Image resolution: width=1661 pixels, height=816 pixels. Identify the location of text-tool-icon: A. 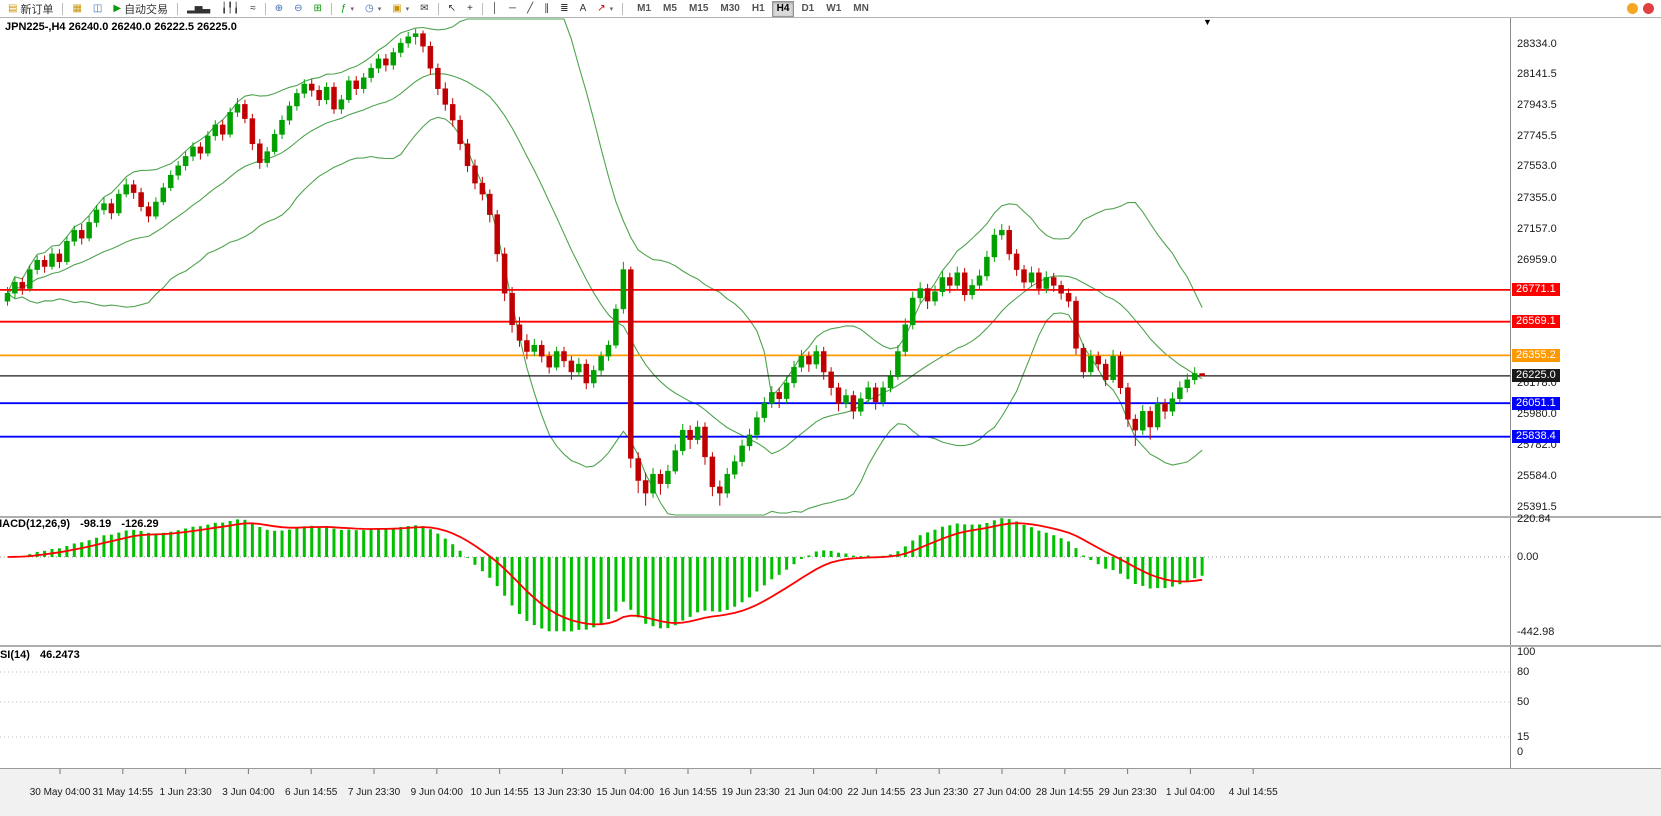
(583, 8).